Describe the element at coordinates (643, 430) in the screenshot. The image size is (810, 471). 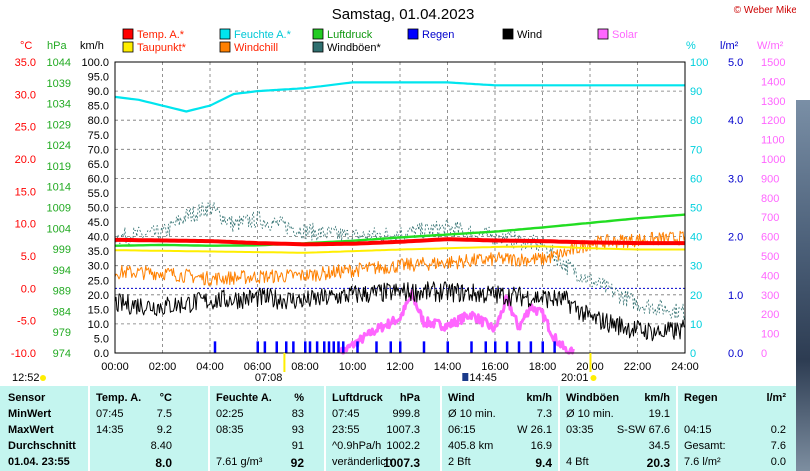
I see `table-cell: S-SW 67.6` at that location.